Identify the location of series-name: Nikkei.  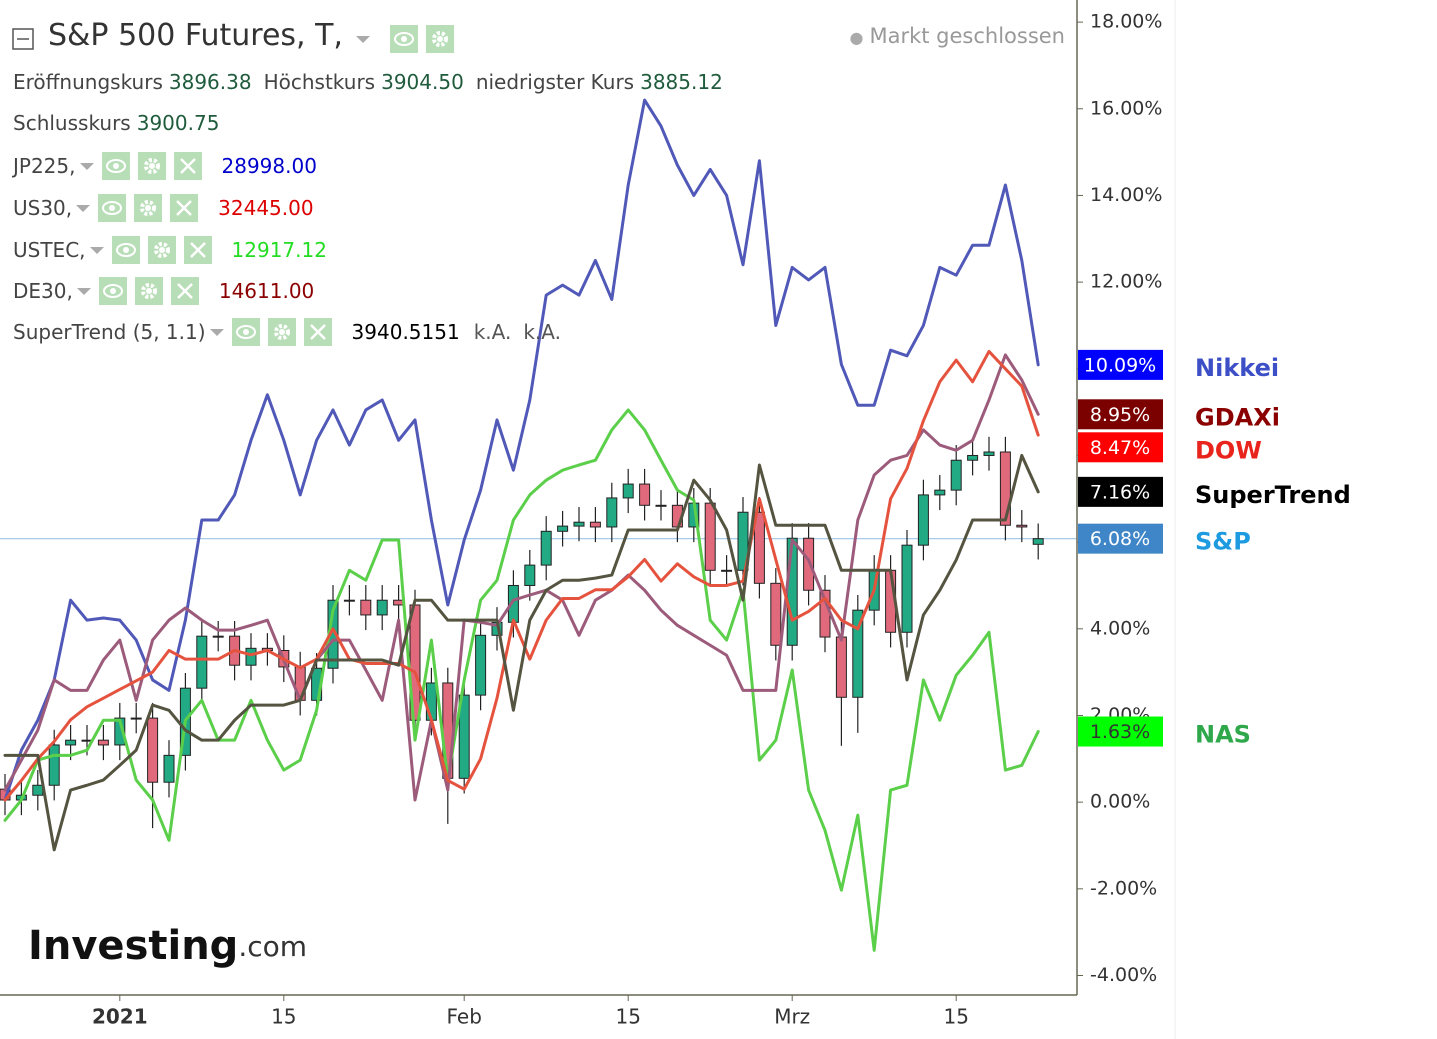
(1237, 368).